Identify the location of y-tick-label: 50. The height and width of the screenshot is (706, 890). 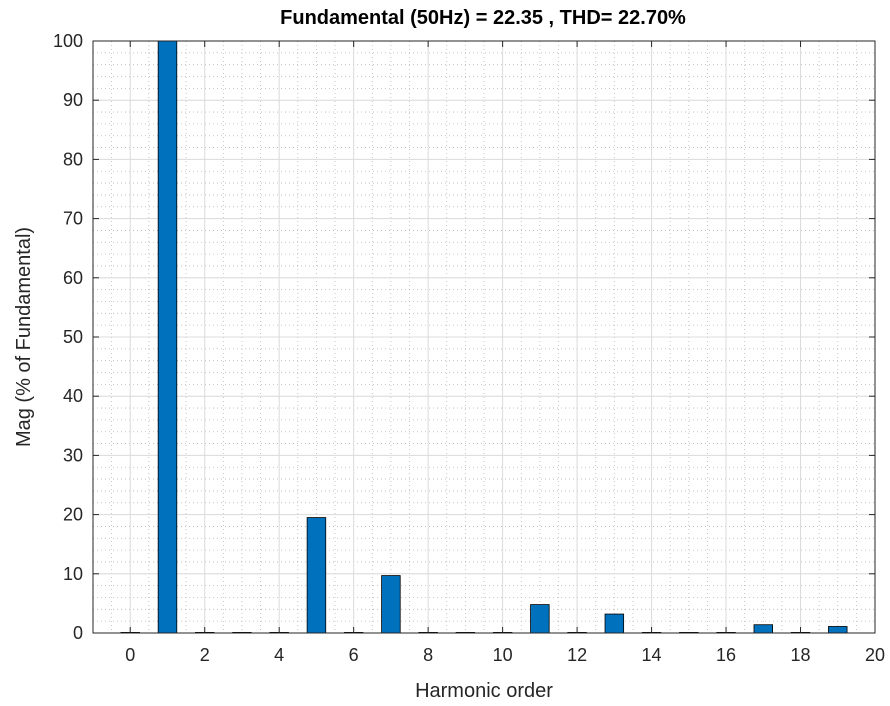
(73, 337).